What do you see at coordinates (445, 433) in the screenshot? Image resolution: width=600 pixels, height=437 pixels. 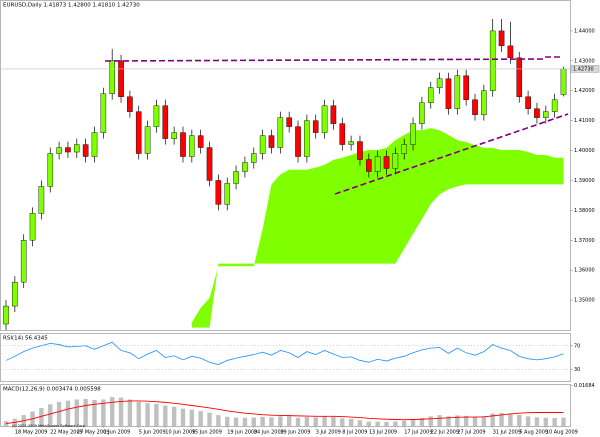 I see `x-tick-label: 22 Jul 2009` at bounding box center [445, 433].